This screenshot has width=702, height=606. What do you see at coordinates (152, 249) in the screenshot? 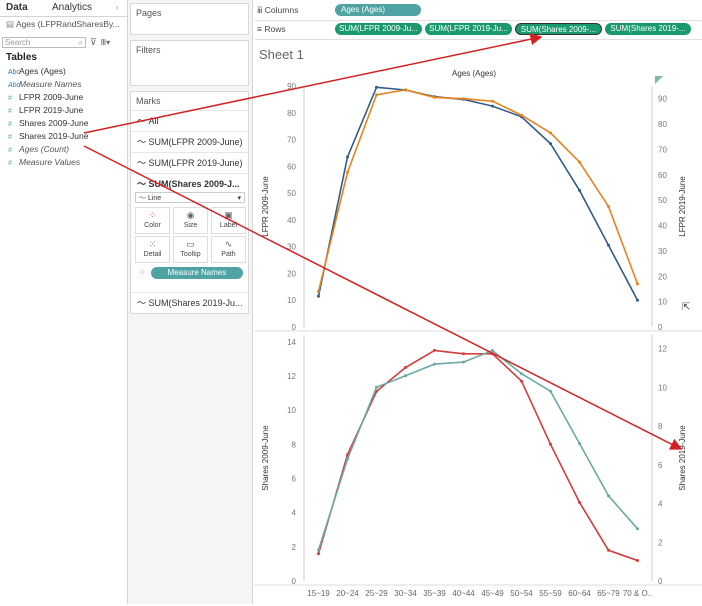
I see `detail-button: ⁙ Detail` at bounding box center [152, 249].